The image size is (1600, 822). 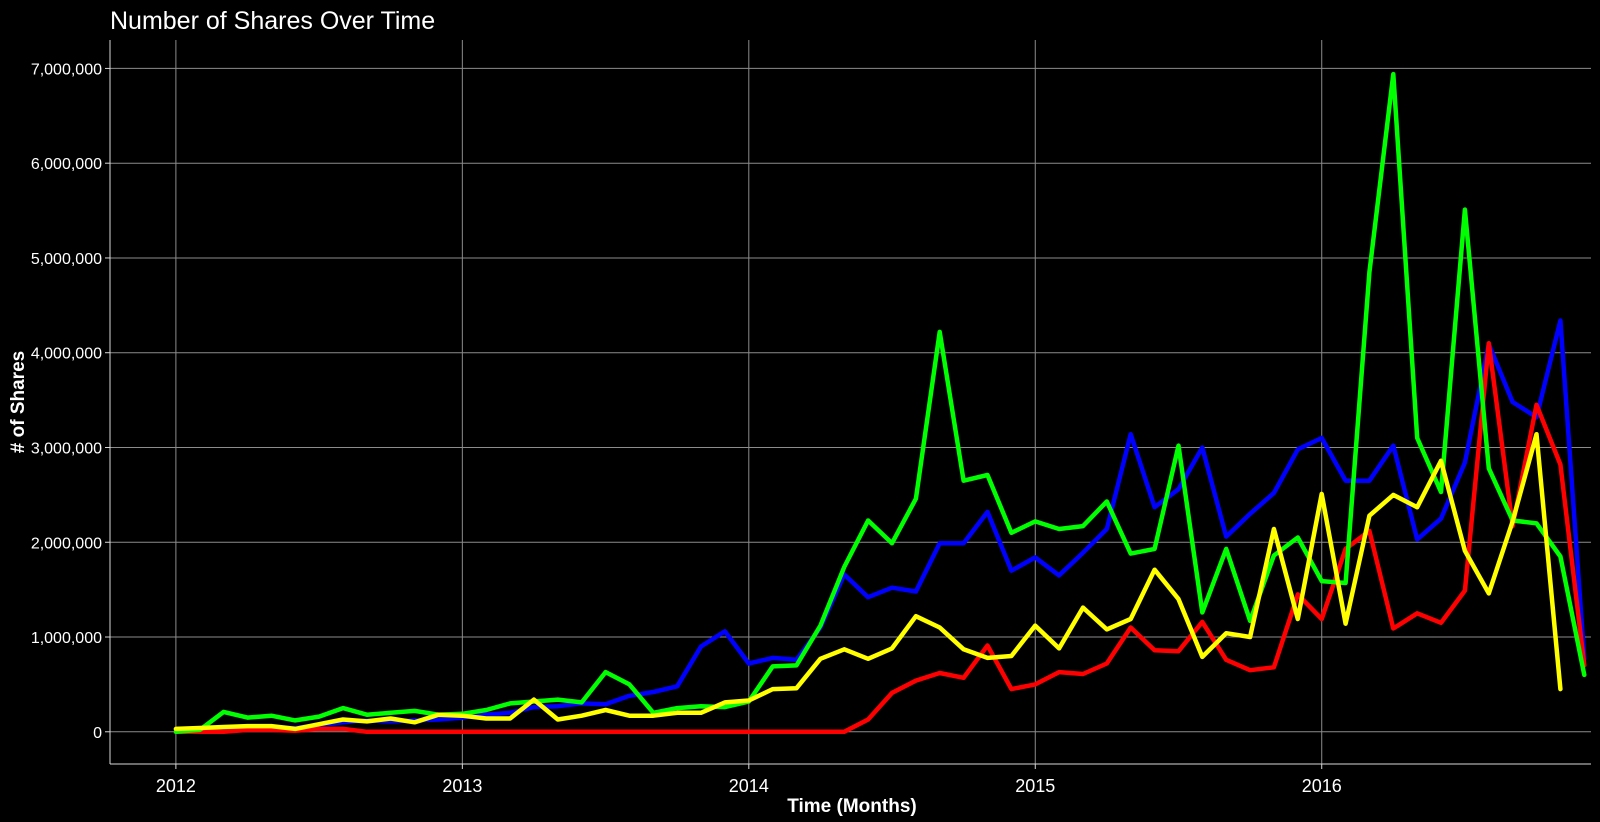 What do you see at coordinates (66, 543) in the screenshot?
I see `y-tick-label: 2,000,000` at bounding box center [66, 543].